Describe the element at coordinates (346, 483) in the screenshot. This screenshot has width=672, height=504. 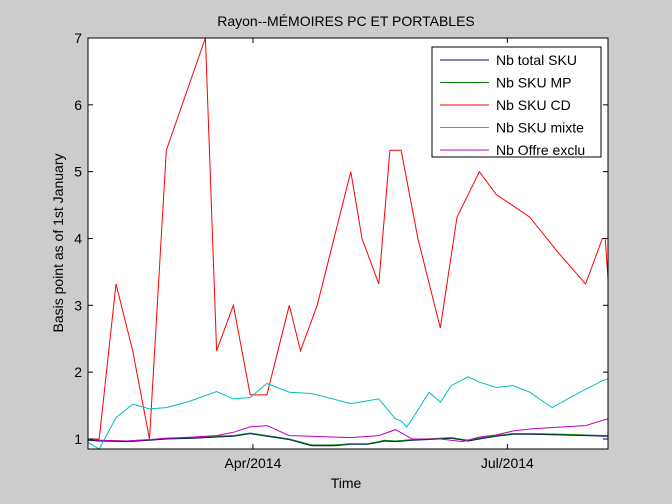
I see `x-axis-label: Time` at that location.